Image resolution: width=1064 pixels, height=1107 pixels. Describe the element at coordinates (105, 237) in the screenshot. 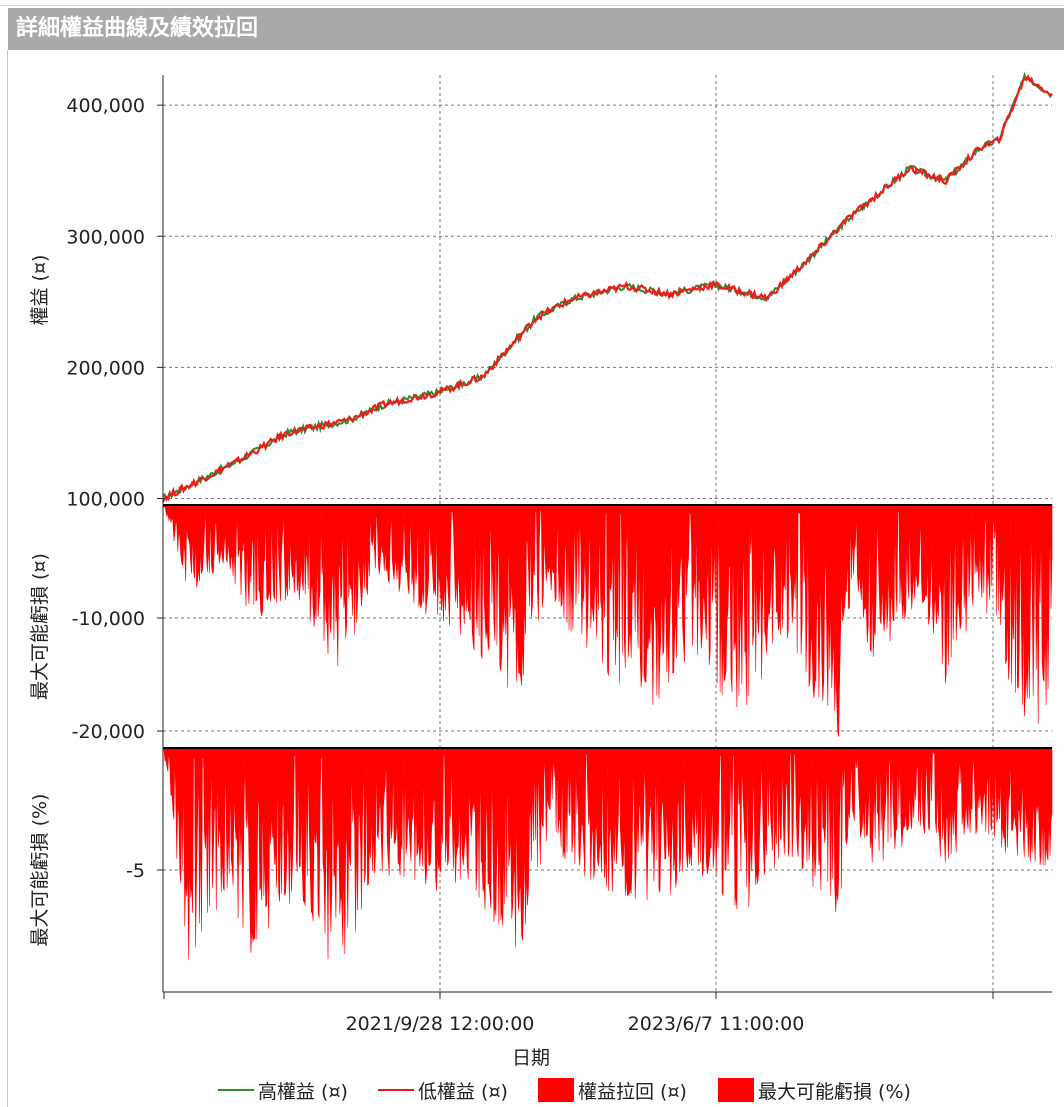

I see `y-tick-label: 300,000` at that location.